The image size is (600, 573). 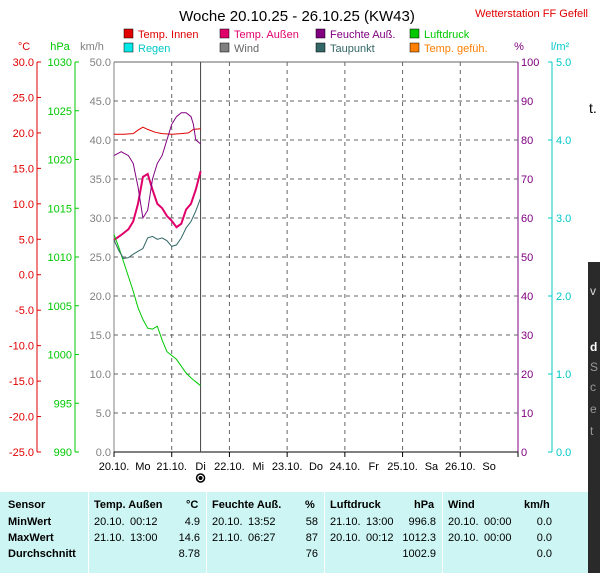 I want to click on legend-label: Temp. Innen, so click(x=168, y=35).